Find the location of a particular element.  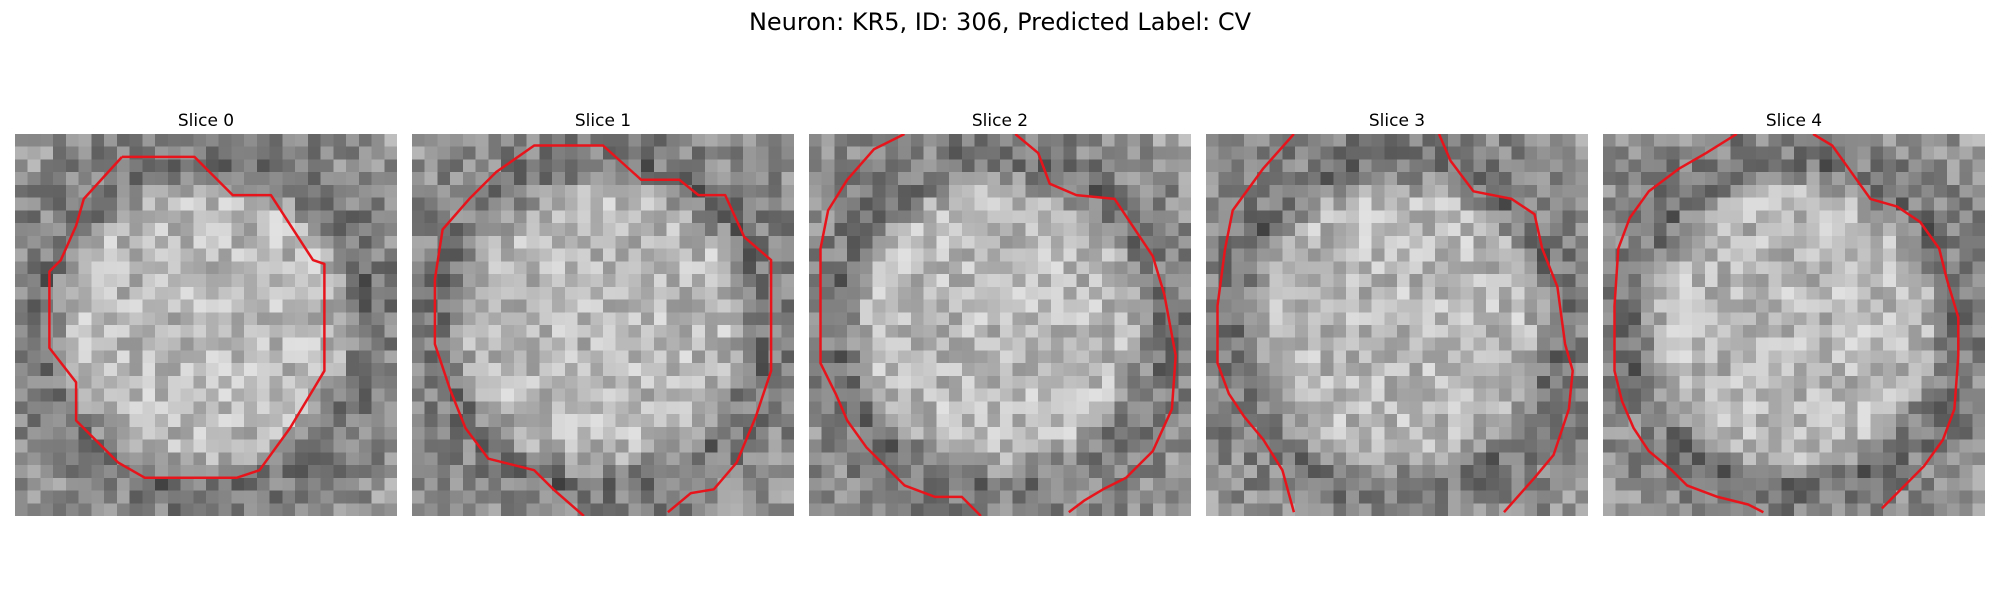

slice-title: Slice 3 is located at coordinates (1397, 121).